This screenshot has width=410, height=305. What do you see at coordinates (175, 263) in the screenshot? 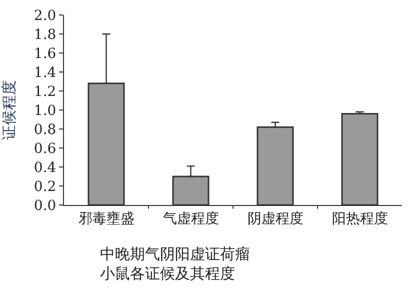
I see `text: 中晚期气阴阳虚证荷瘤小鼠各证候及其程度` at bounding box center [175, 263].